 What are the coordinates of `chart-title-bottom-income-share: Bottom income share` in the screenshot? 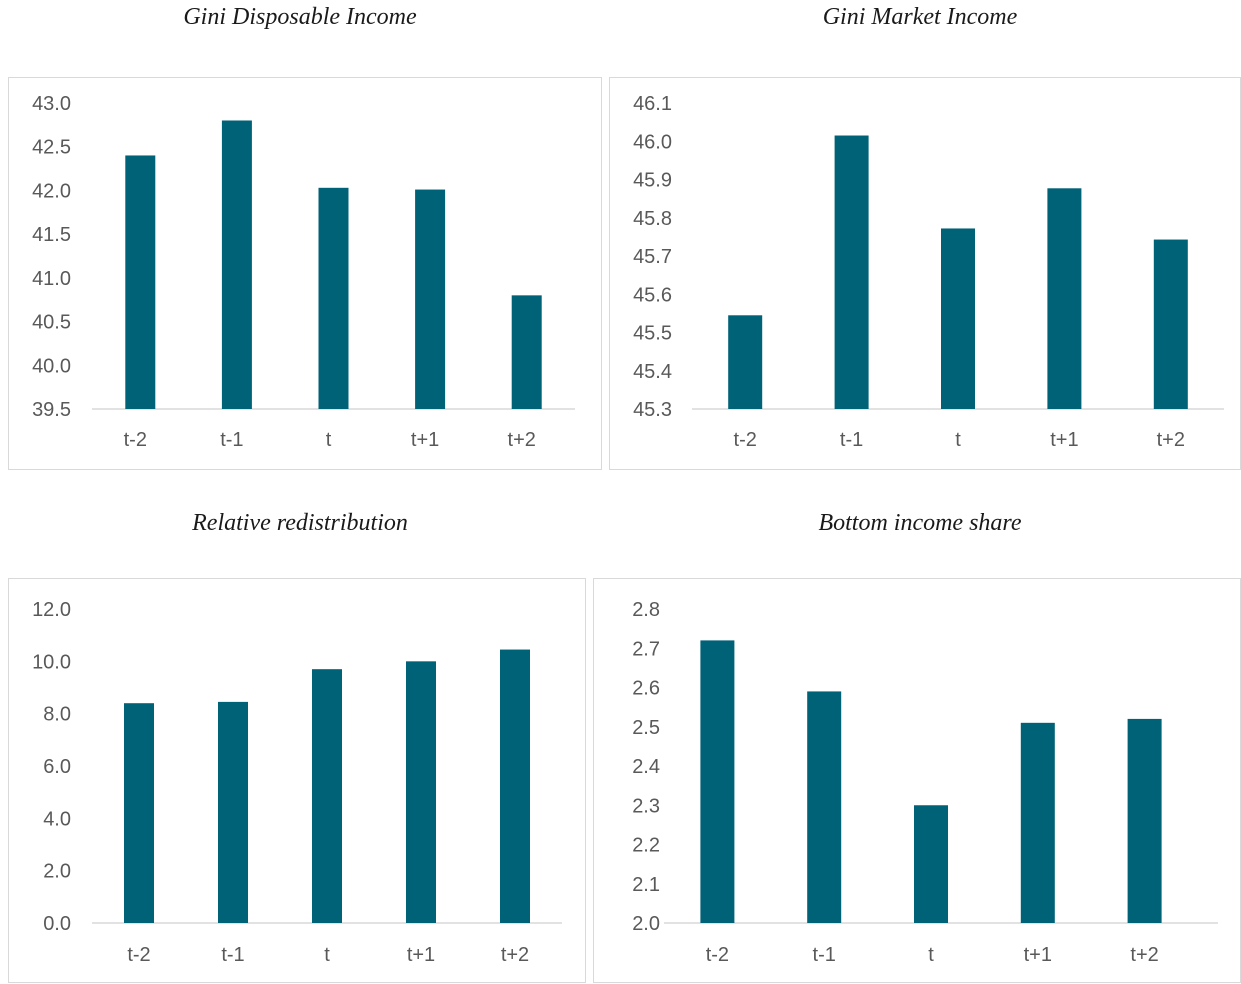 It's located at (920, 523).